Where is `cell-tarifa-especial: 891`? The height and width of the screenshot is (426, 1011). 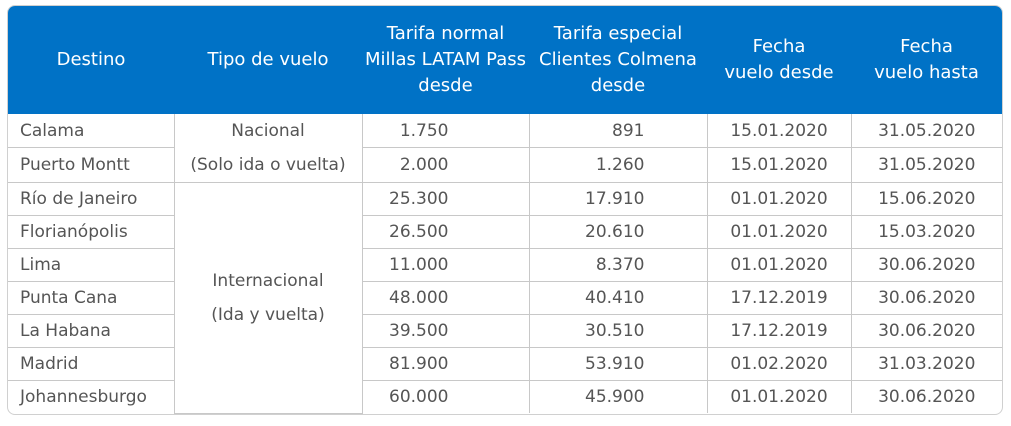
cell-tarifa-especial: 891 is located at coordinates (618, 131).